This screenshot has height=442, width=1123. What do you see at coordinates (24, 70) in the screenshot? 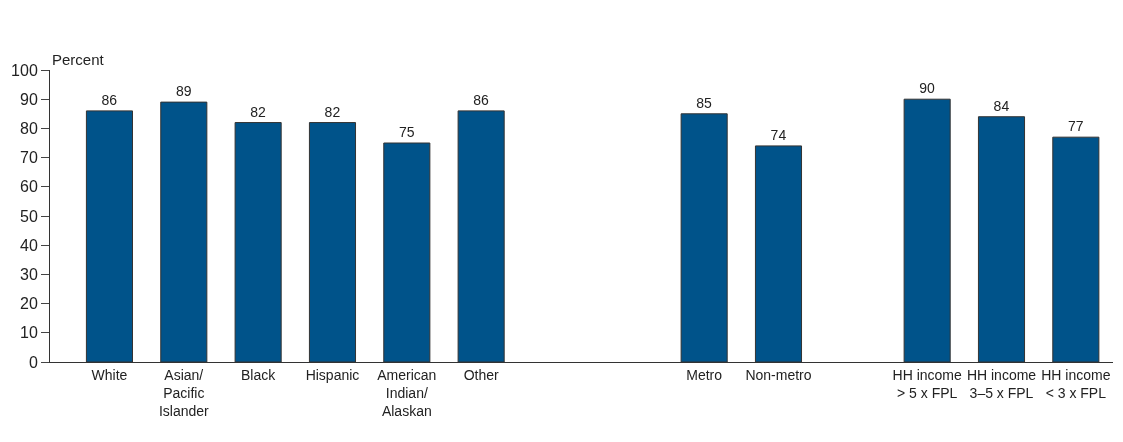
I see `y-tick-label: 100` at bounding box center [24, 70].